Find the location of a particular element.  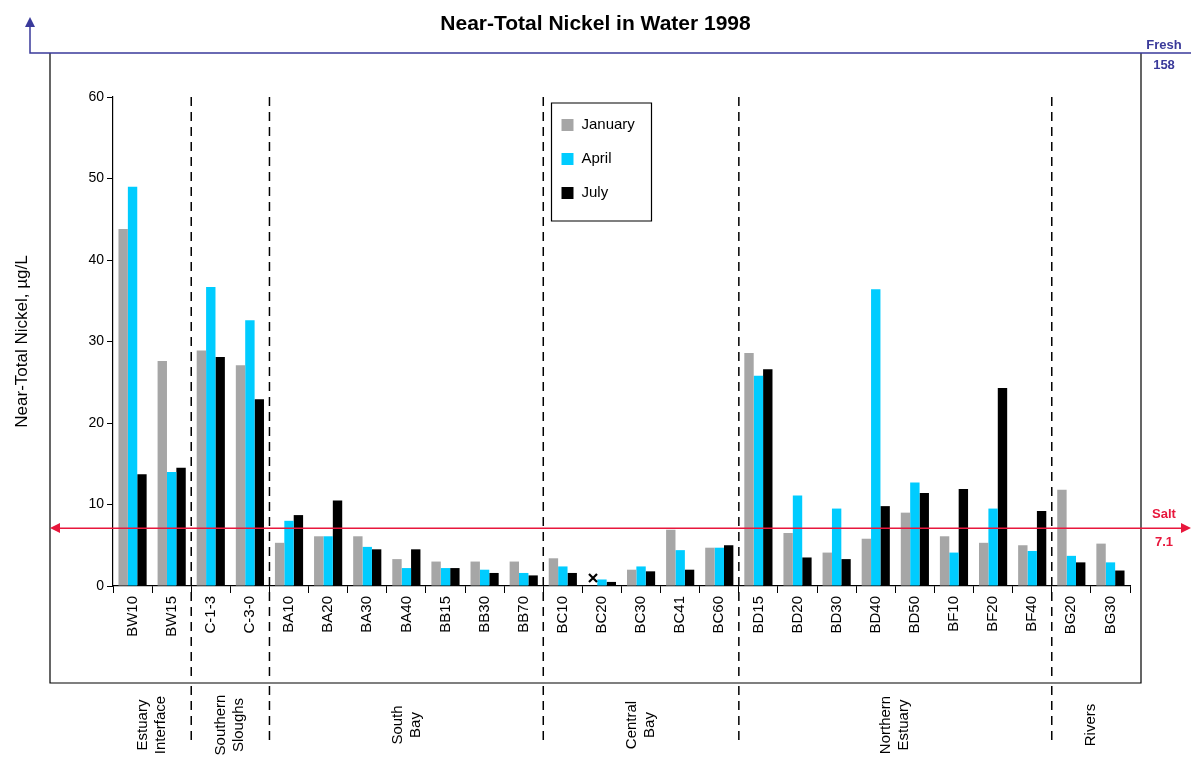

x-tick-label: BA20 is located at coordinates (327, 614).